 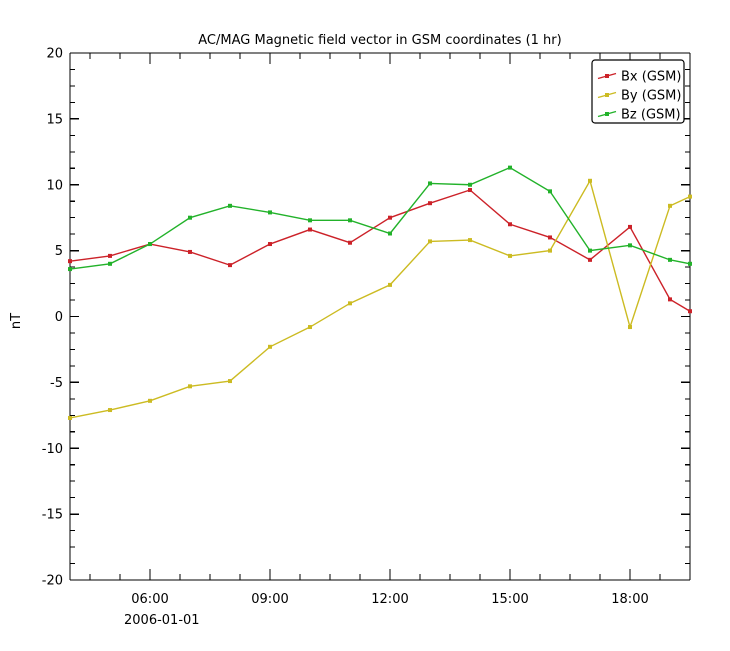 What do you see at coordinates (16, 321) in the screenshot?
I see `y-axis-title: nT` at bounding box center [16, 321].